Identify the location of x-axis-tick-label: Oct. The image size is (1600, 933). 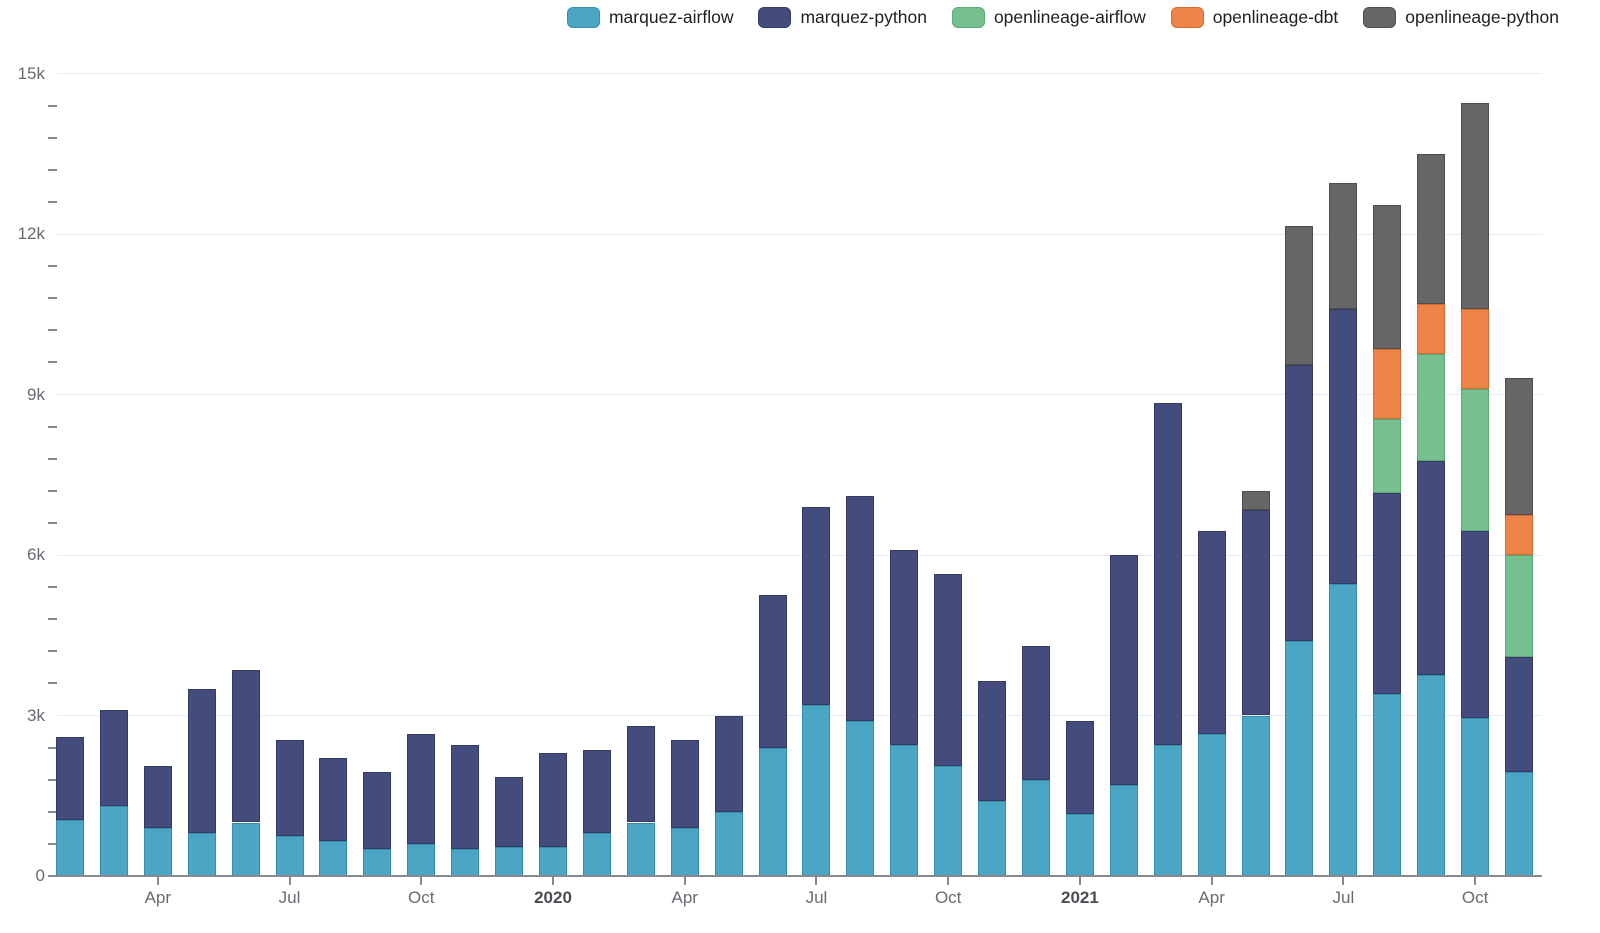
(948, 897).